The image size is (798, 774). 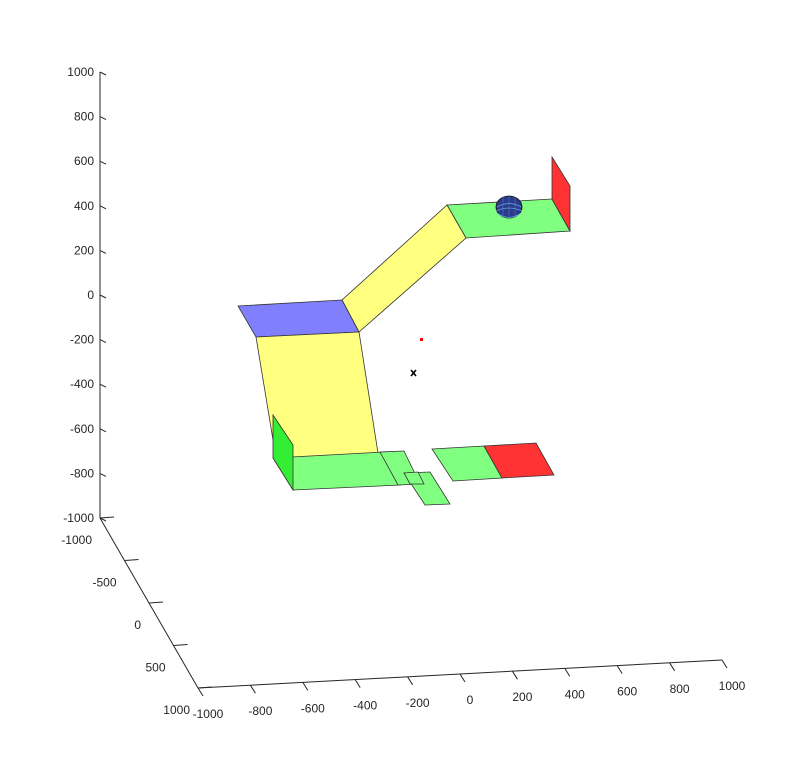 What do you see at coordinates (413, 373) in the screenshot?
I see `black-cross-marker` at bounding box center [413, 373].